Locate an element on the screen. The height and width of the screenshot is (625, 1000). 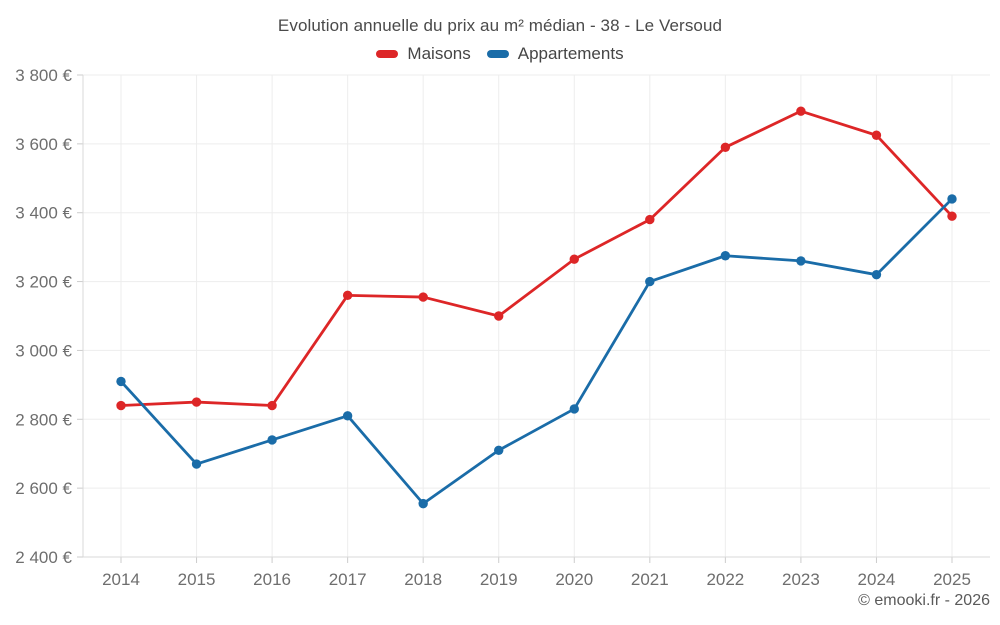
maisons-point-2017 is located at coordinates (347, 295).